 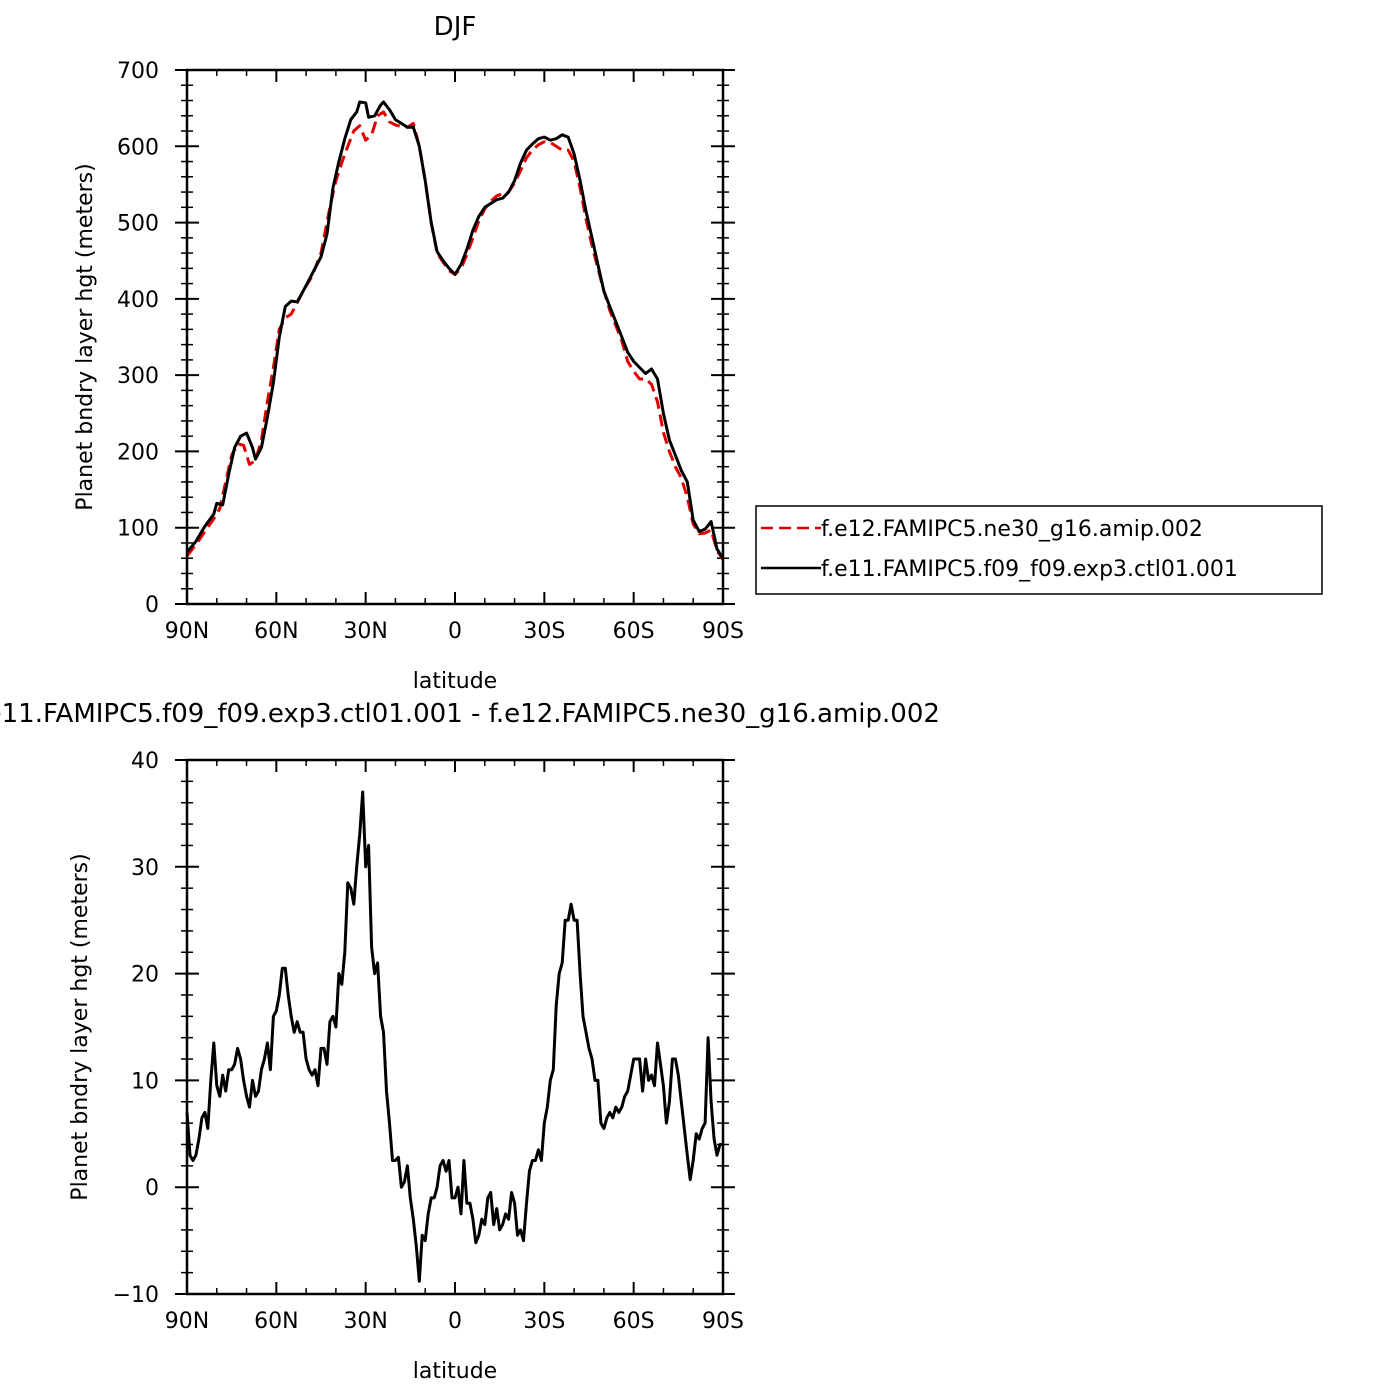 I want to click on legend-box, so click(x=1039, y=550).